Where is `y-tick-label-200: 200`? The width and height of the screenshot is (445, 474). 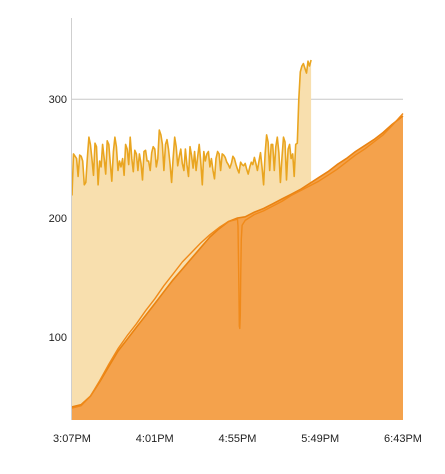
y-tick-label-200: 200 is located at coordinates (58, 219).